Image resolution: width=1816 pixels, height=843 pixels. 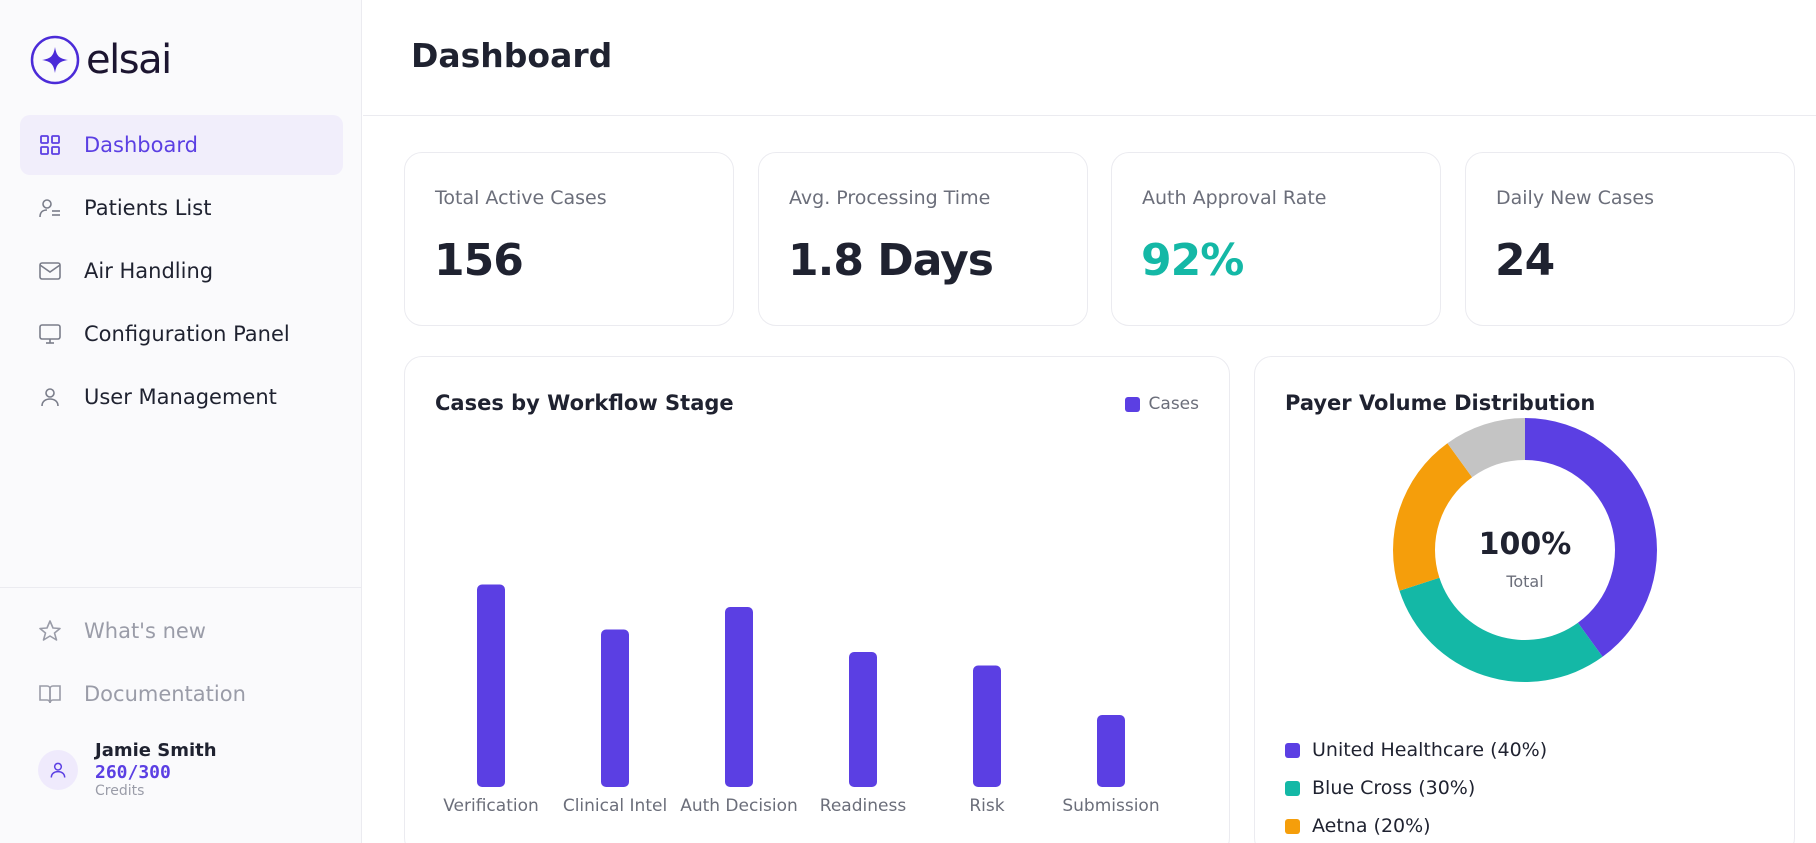 What do you see at coordinates (50, 334) in the screenshot?
I see `monitor-icon` at bounding box center [50, 334].